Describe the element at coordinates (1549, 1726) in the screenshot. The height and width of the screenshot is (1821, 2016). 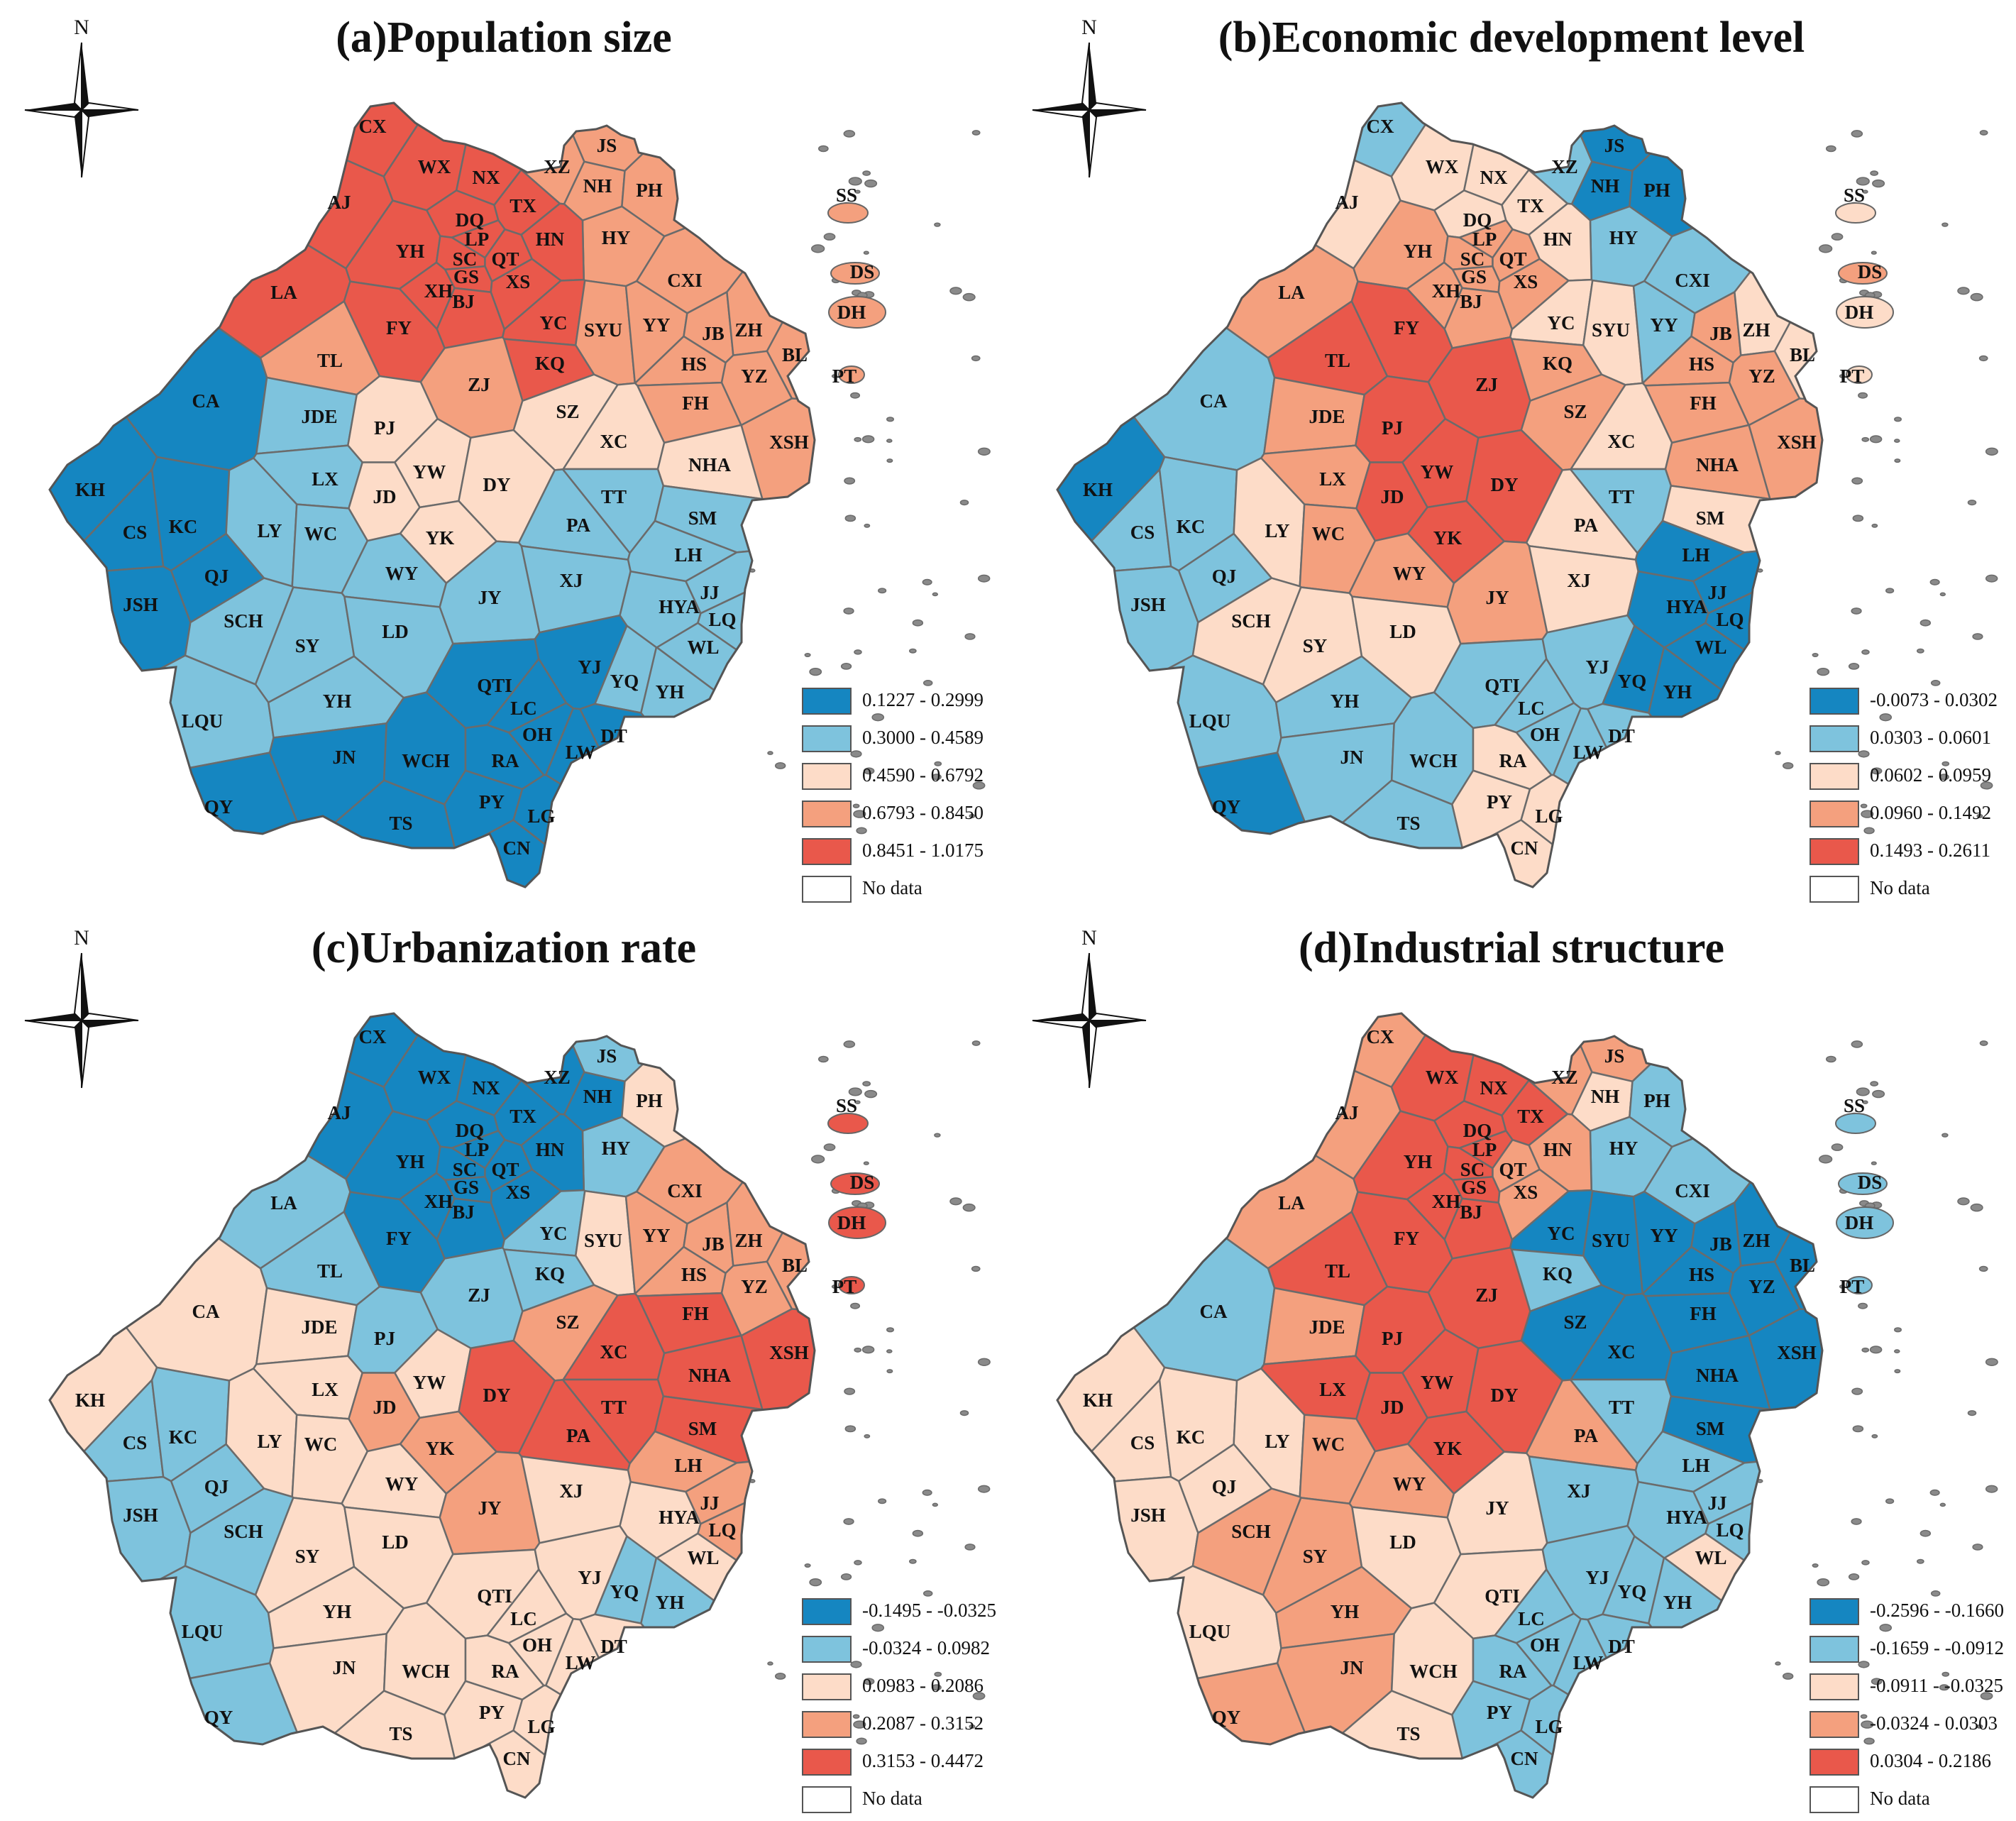
I see `region-label: LG` at that location.